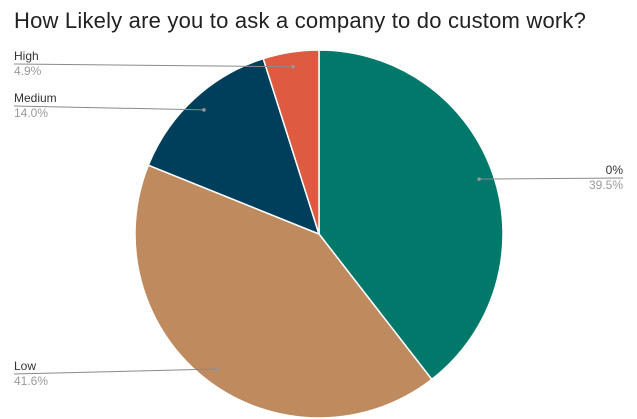 The height and width of the screenshot is (419, 637). Describe the element at coordinates (28, 71) in the screenshot. I see `slice-value-label: 4.9%` at that location.